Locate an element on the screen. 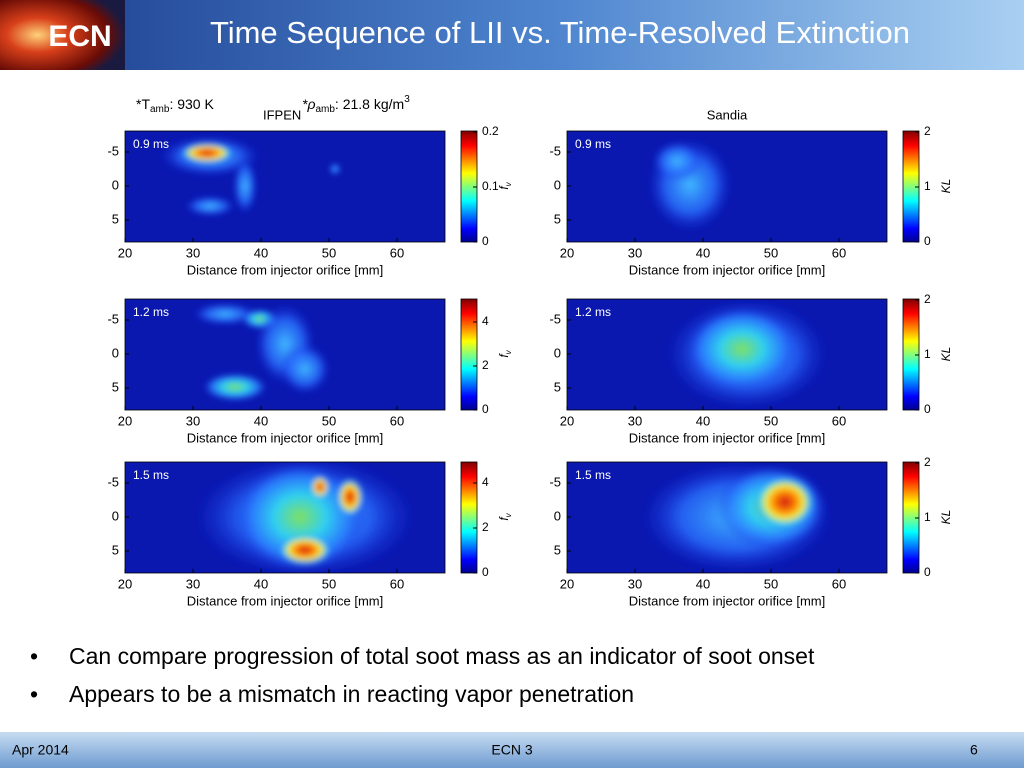  colorbar-label: fv is located at coordinates (505, 516).